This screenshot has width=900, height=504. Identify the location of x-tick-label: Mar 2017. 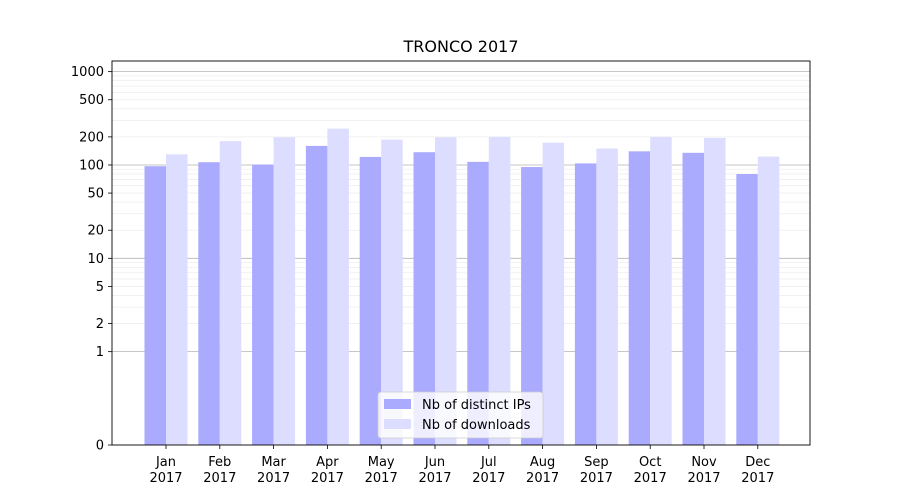
(273, 470).